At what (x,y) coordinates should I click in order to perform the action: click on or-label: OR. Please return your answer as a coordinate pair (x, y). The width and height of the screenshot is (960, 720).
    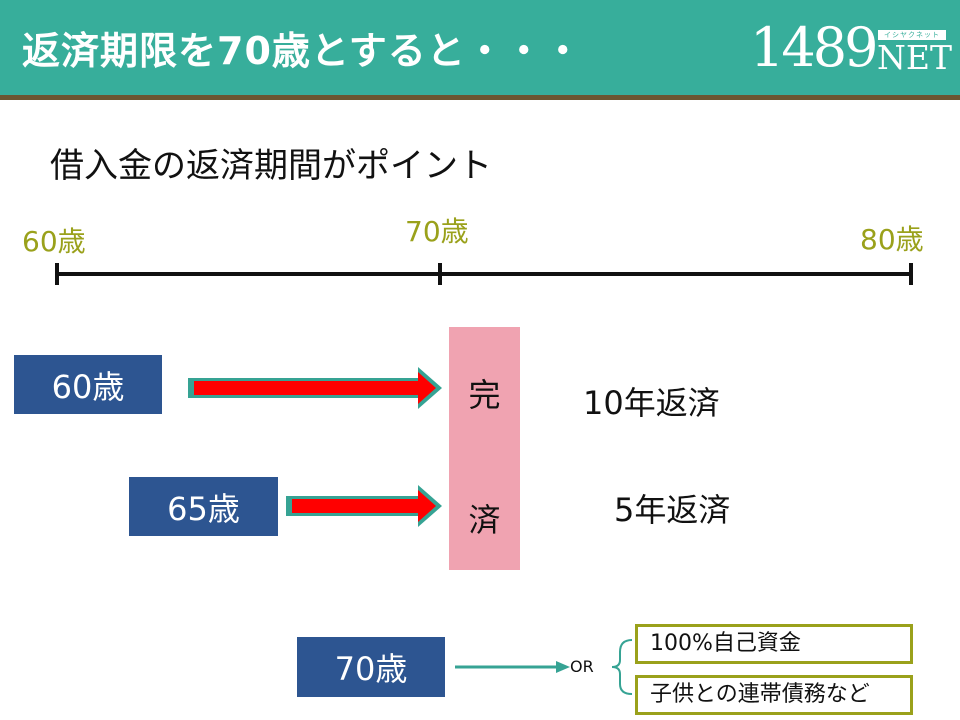
    Looking at the image, I should click on (582, 666).